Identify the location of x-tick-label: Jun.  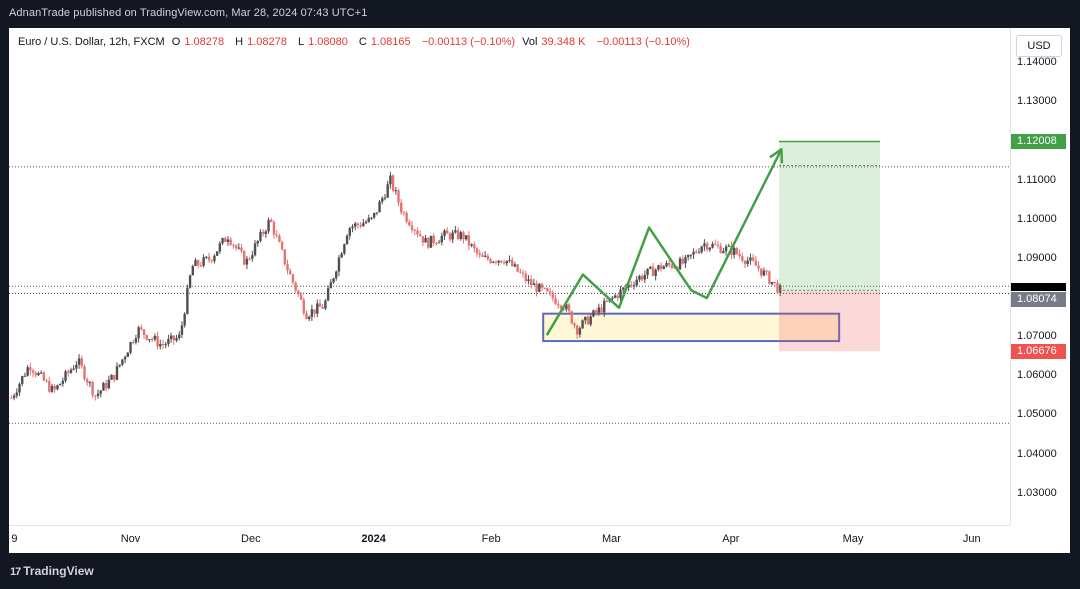
(971, 539).